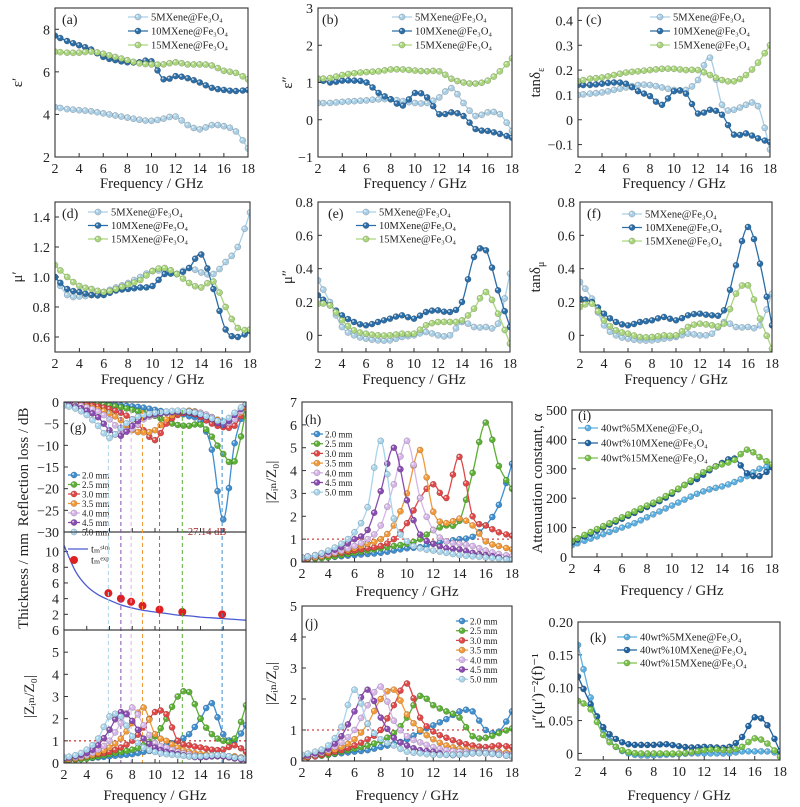  What do you see at coordinates (48, 490) in the screenshot?
I see `y-tick-label: −20` at bounding box center [48, 490].